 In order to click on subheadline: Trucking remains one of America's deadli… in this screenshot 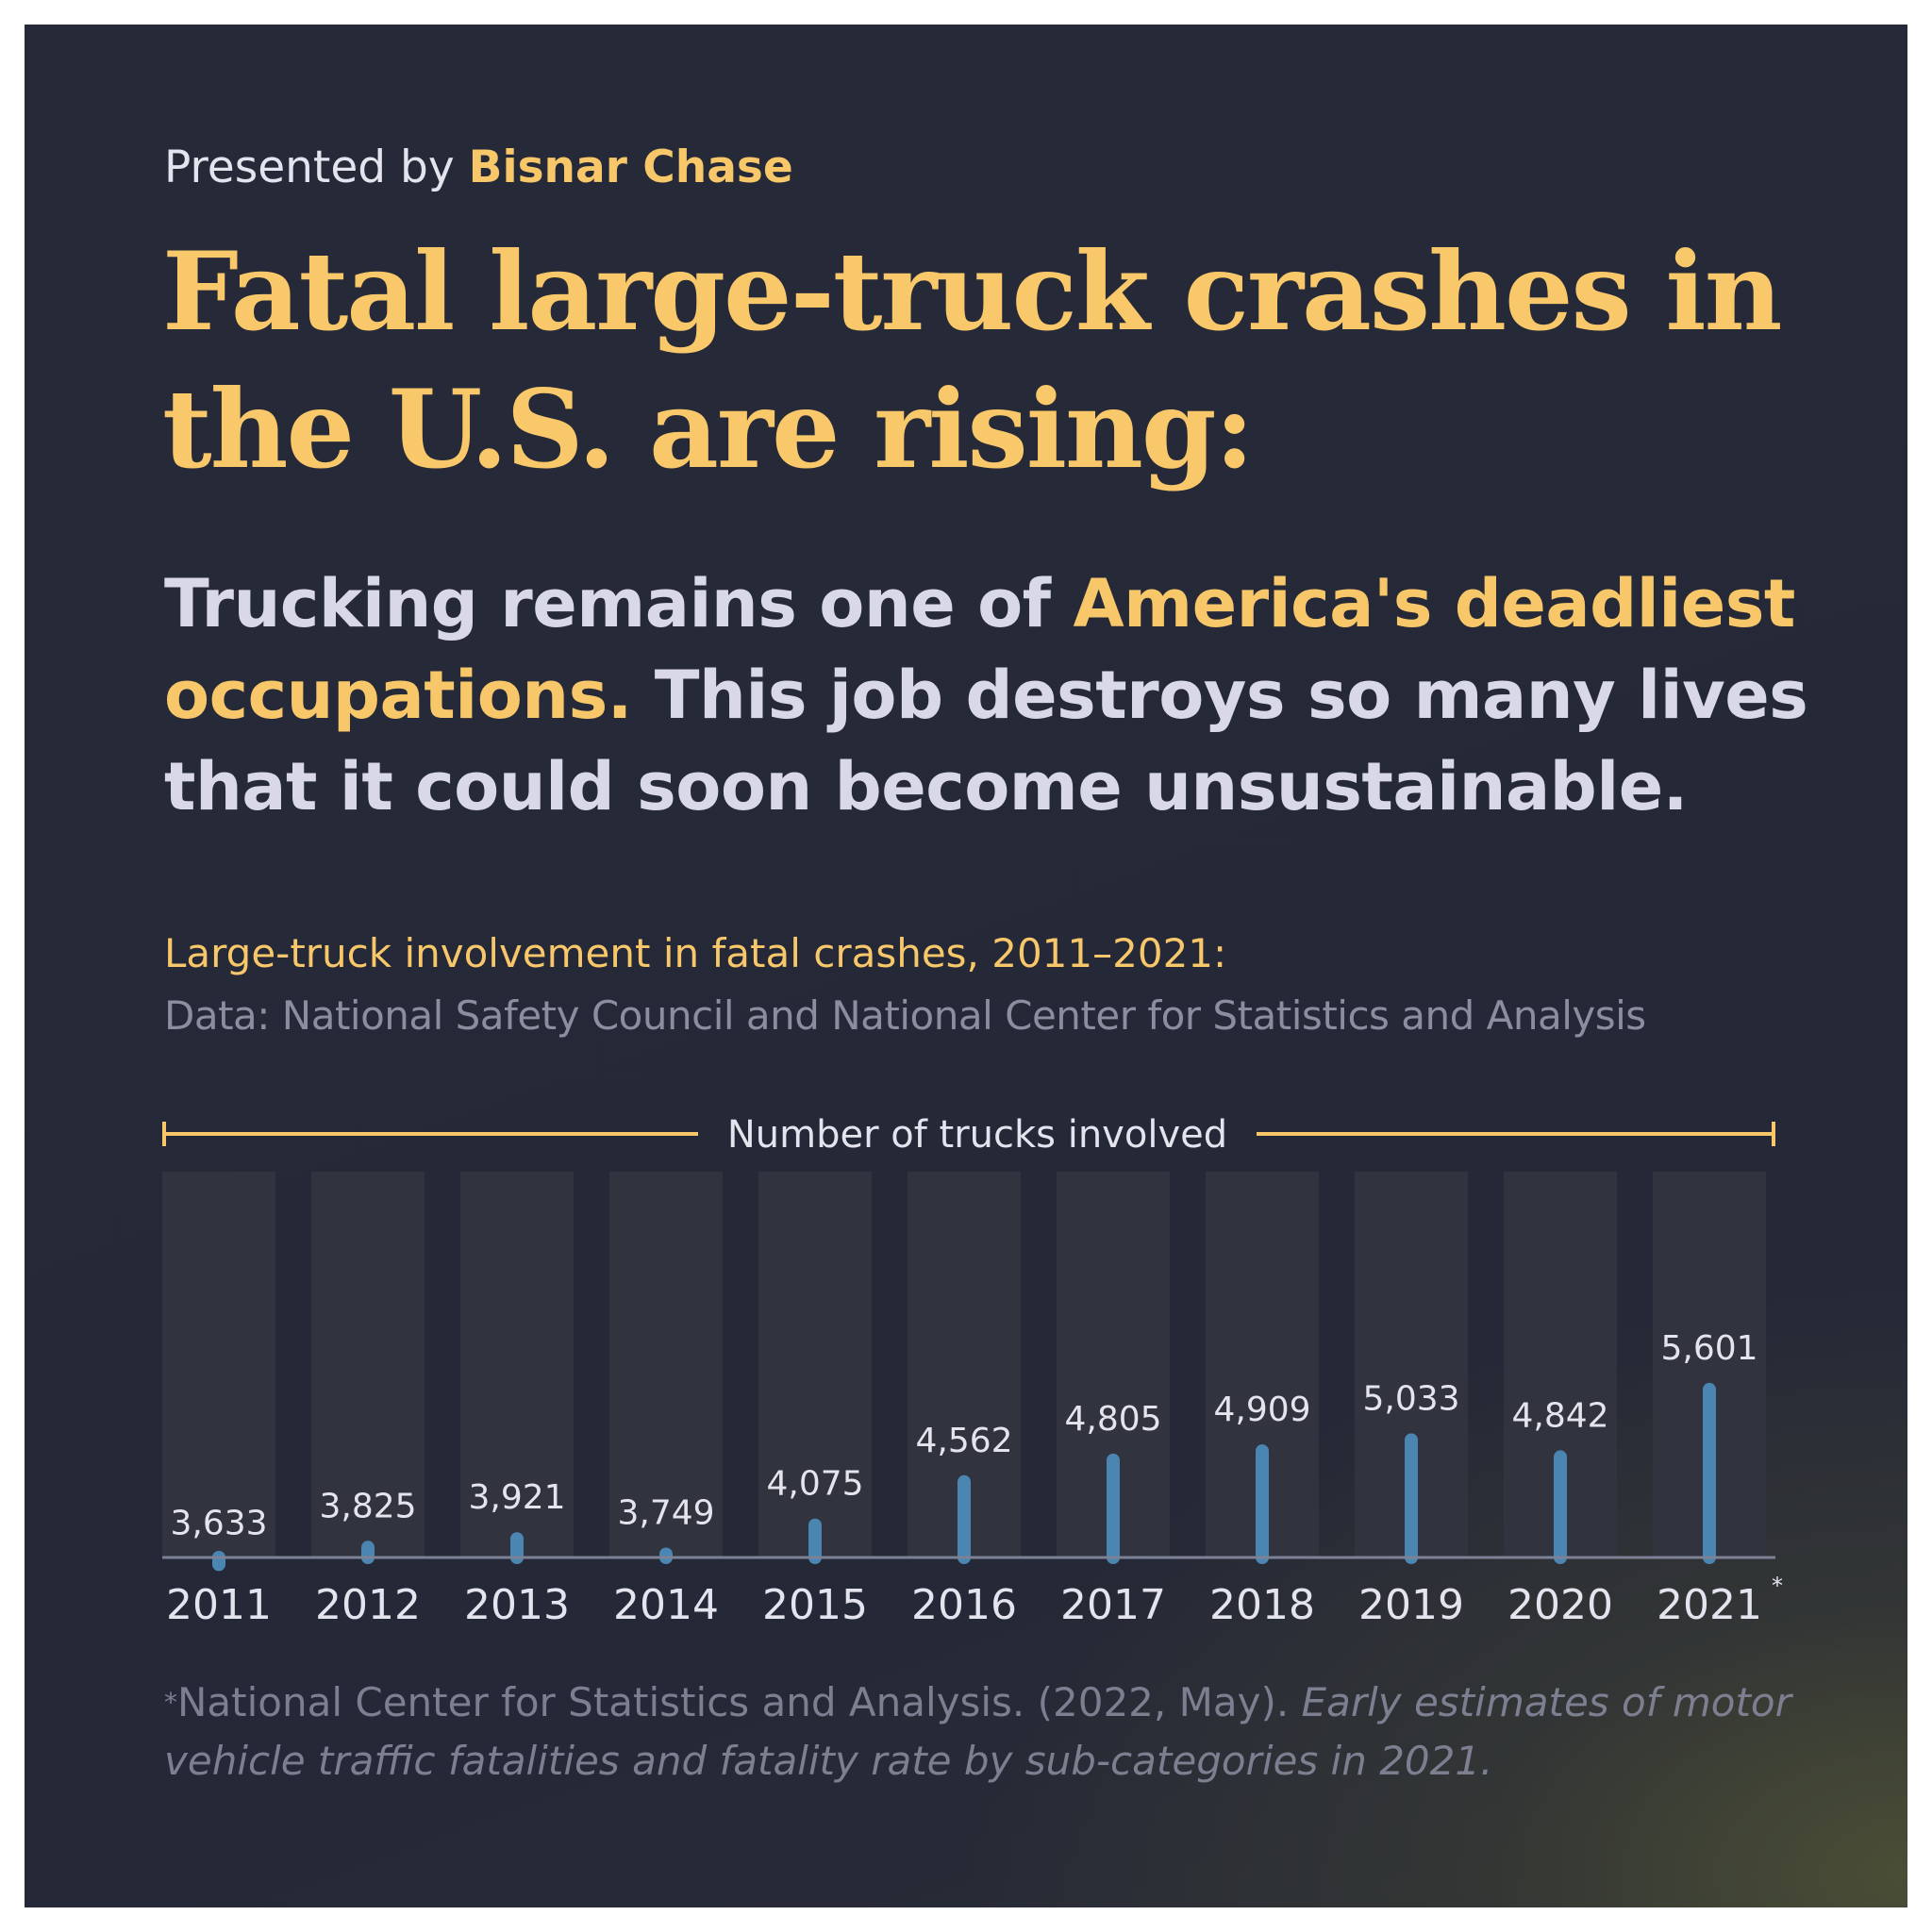, I will do `click(1013, 696)`.